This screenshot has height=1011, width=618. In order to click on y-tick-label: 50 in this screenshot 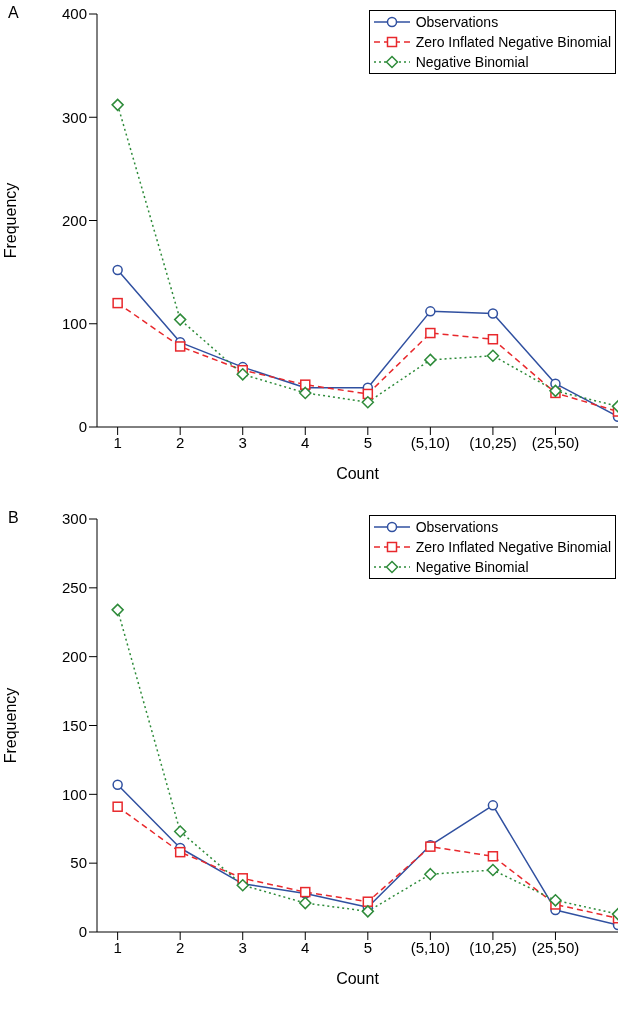, I will do `click(78, 863)`.